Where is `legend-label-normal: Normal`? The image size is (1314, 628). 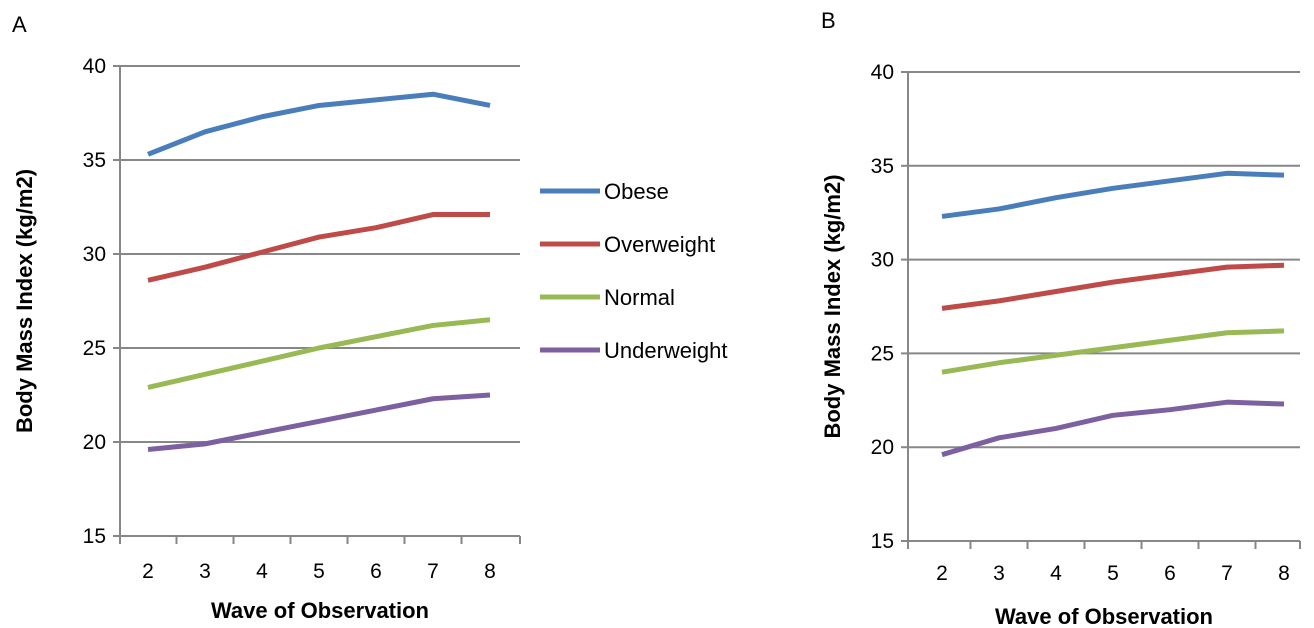
legend-label-normal: Normal is located at coordinates (639, 297).